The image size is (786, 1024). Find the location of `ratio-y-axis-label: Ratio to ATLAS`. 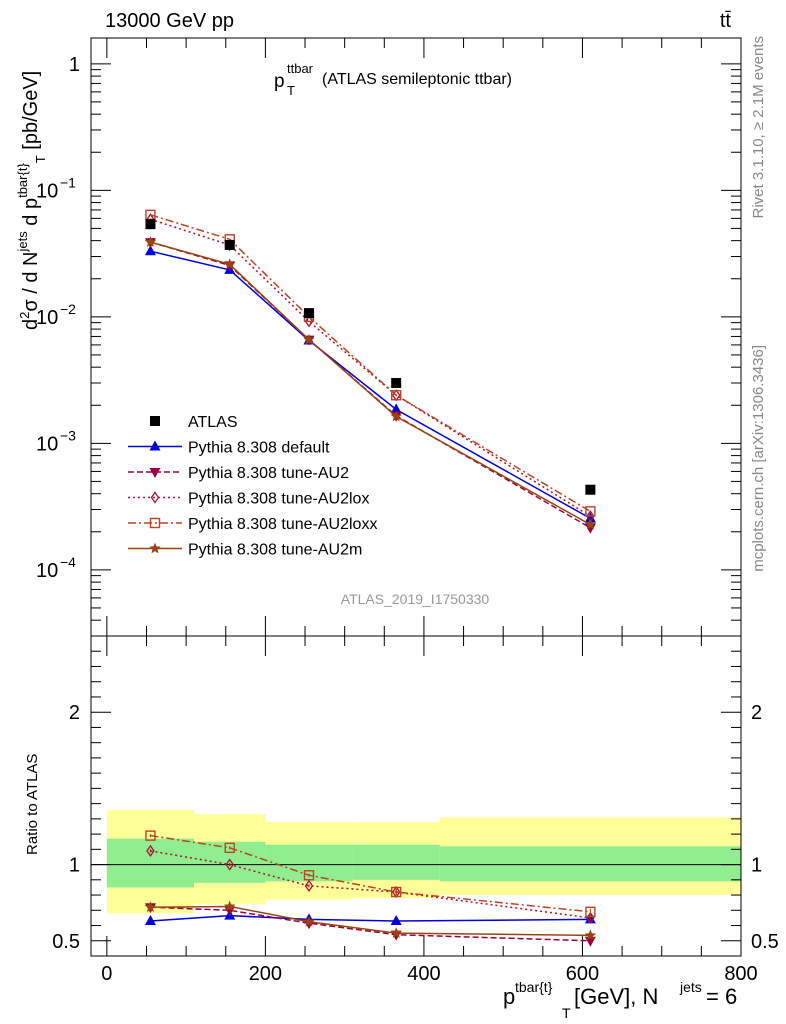

ratio-y-axis-label: Ratio to ATLAS is located at coordinates (32, 804).